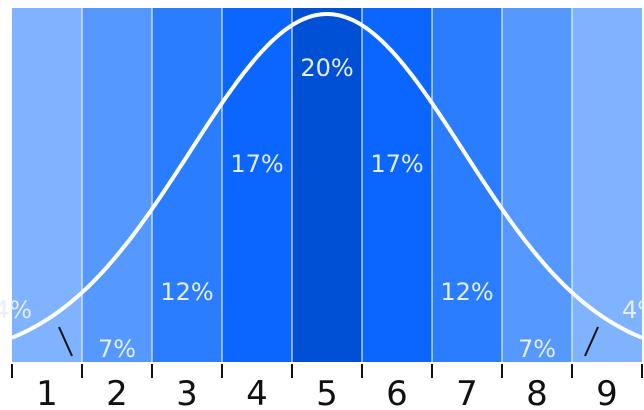 Image resolution: width=644 pixels, height=410 pixels. What do you see at coordinates (607, 392) in the screenshot?
I see `x-tick-label-9: 9` at bounding box center [607, 392].